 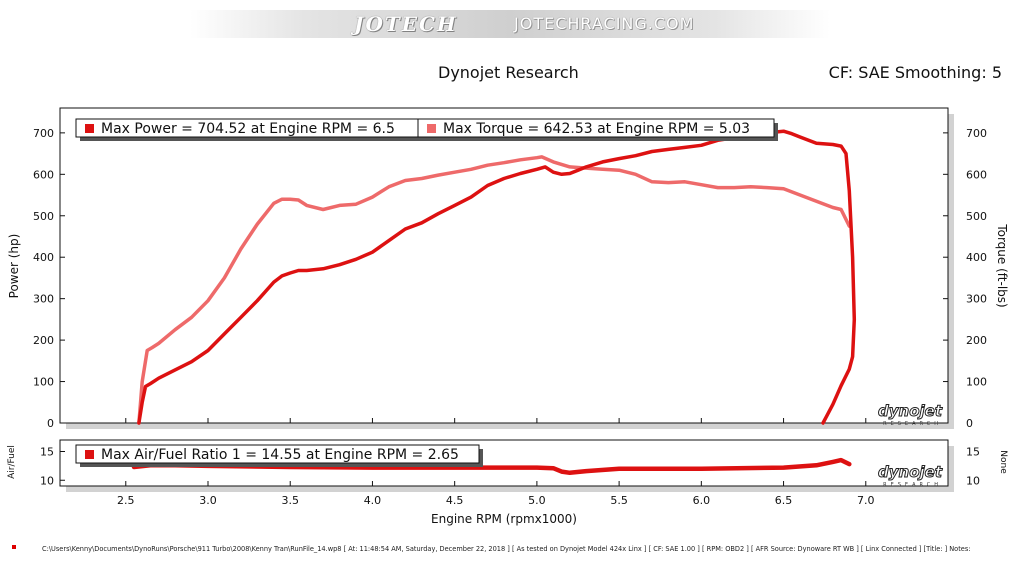 I want to click on chart-title: Dynojet Research, so click(x=508, y=72).